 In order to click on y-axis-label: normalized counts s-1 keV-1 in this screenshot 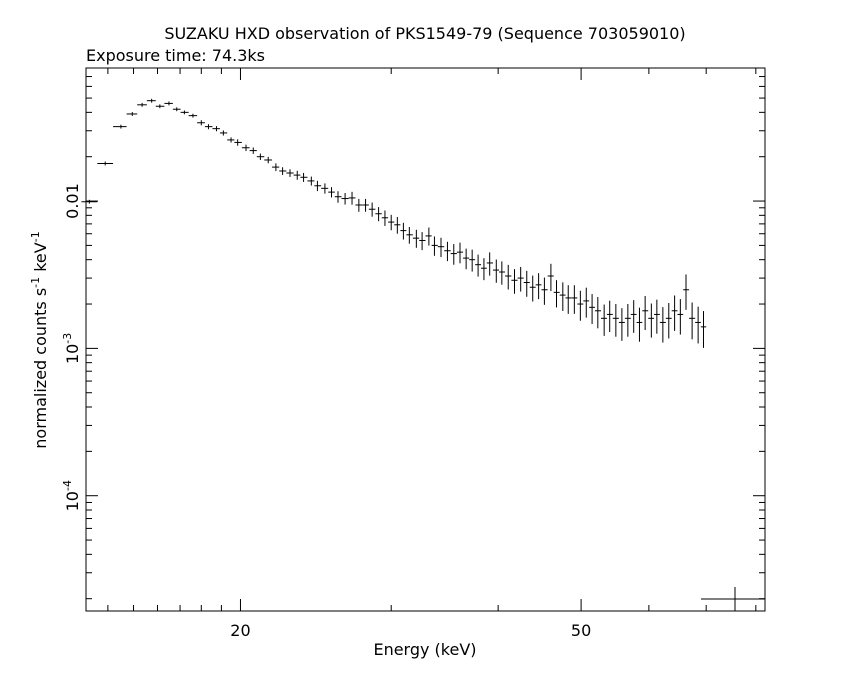, I will do `click(39, 339)`.